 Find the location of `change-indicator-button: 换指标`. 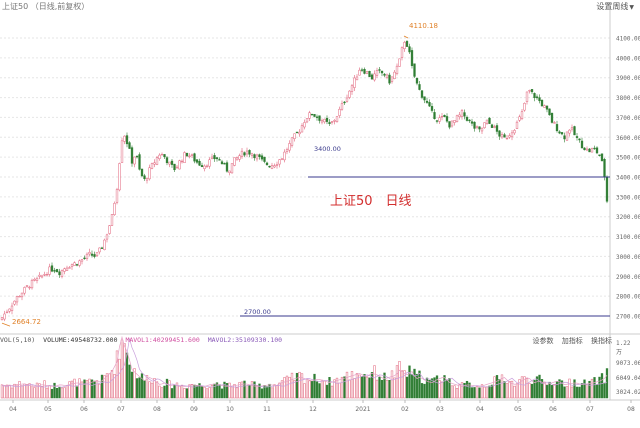

change-indicator-button: 换指标 is located at coordinates (601, 341).